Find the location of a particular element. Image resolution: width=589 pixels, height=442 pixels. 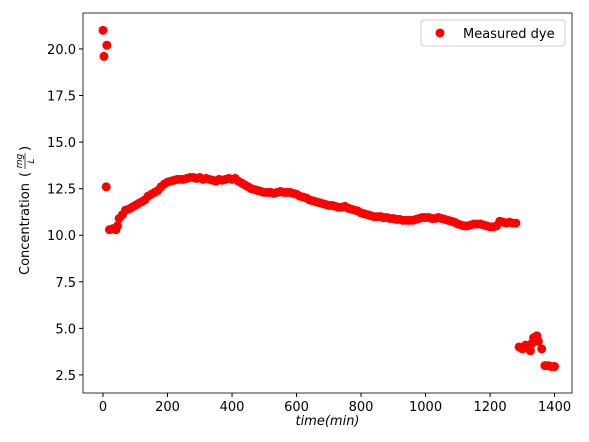

x-tick-label: 200 is located at coordinates (167, 407).